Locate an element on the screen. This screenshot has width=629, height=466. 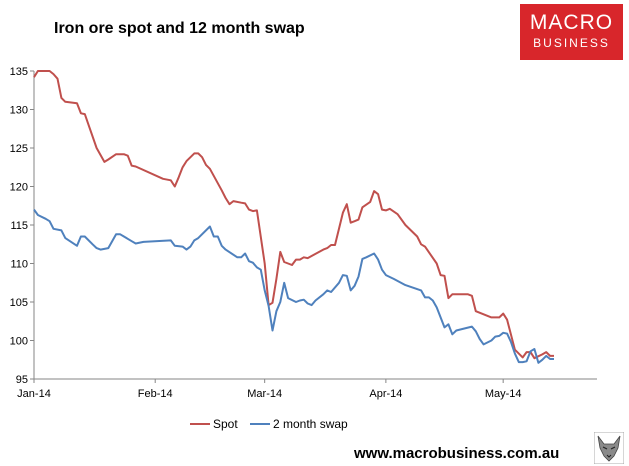
y-tick-label: 130 is located at coordinates (19, 111).